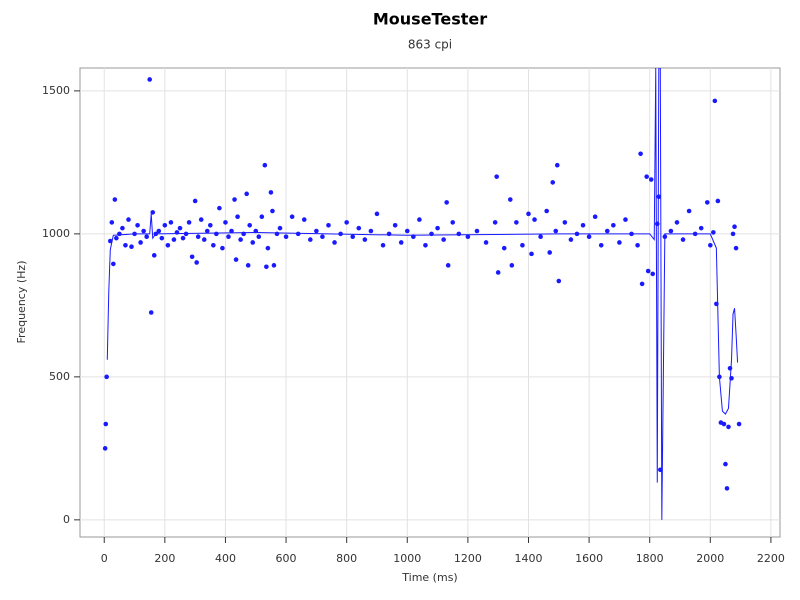 This screenshot has height=600, width=800. What do you see at coordinates (528, 558) in the screenshot?
I see `x-tick-label: 1400` at bounding box center [528, 558].